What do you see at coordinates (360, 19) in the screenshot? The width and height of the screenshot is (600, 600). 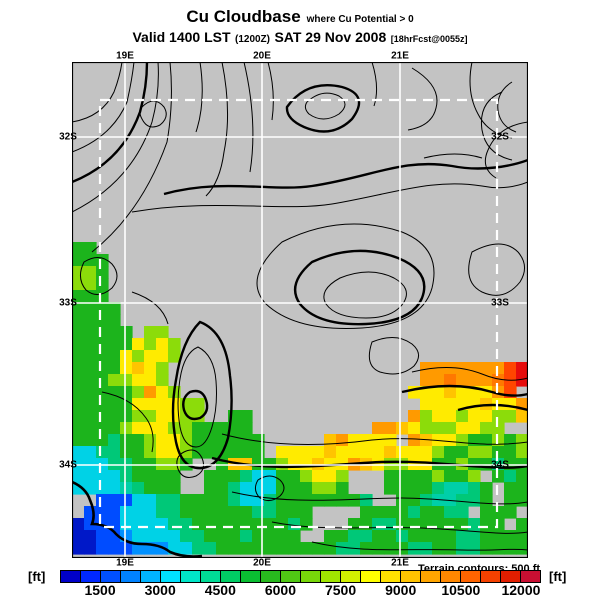 I see `chart-condition: where Cu Potential > 0` at bounding box center [360, 19].